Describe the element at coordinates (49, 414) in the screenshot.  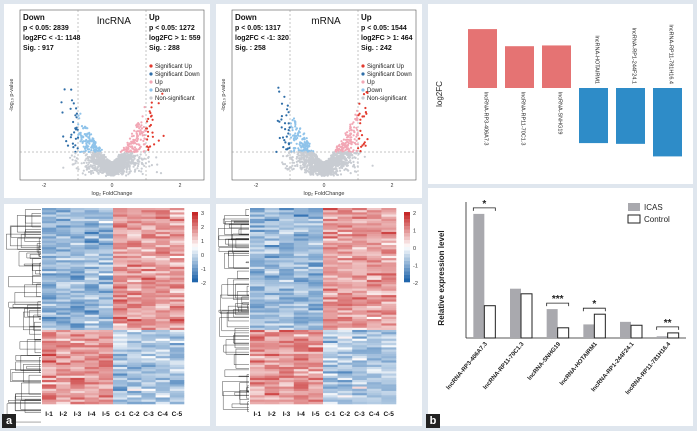
I see `hm-lnc-sample-label: I-1` at that location.